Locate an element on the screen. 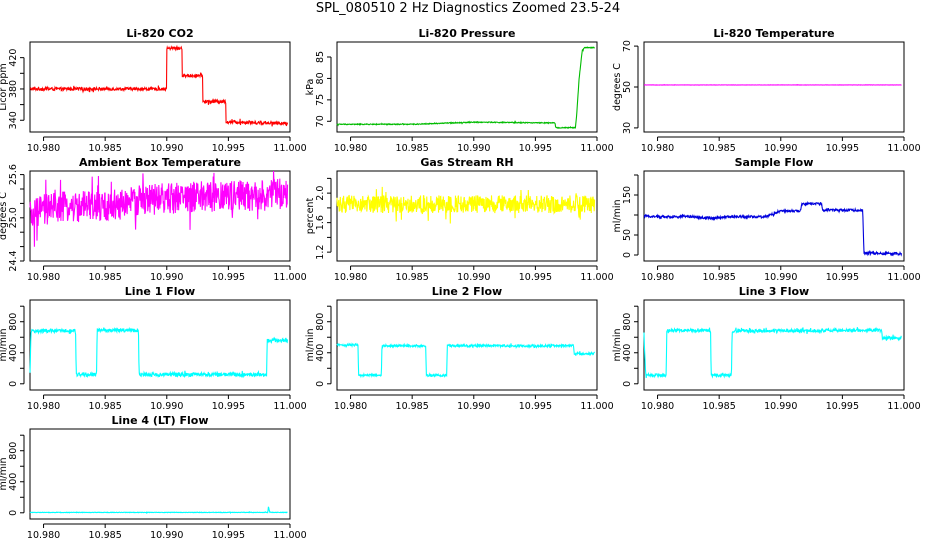 The height and width of the screenshot is (540, 936). y-axis: 1.2 1.6 2.0 is located at coordinates (323, 218).